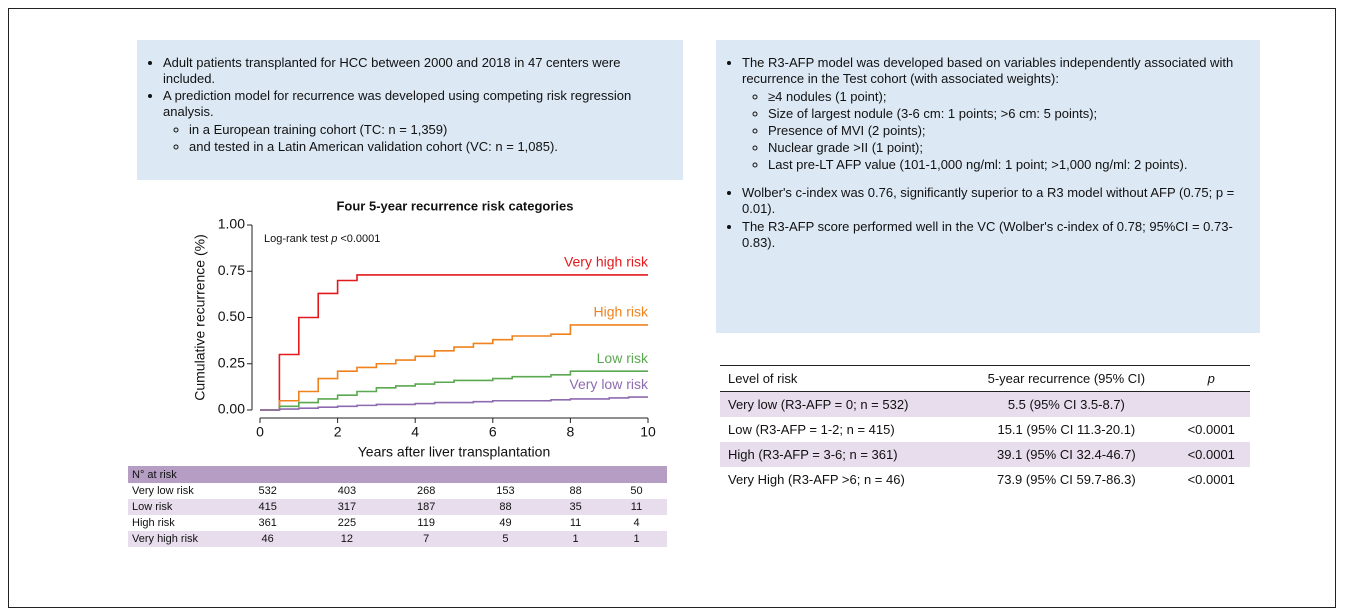  Describe the element at coordinates (200, 317) in the screenshot. I see `y-axis-label: Cumulative recurrence (%)` at that location.